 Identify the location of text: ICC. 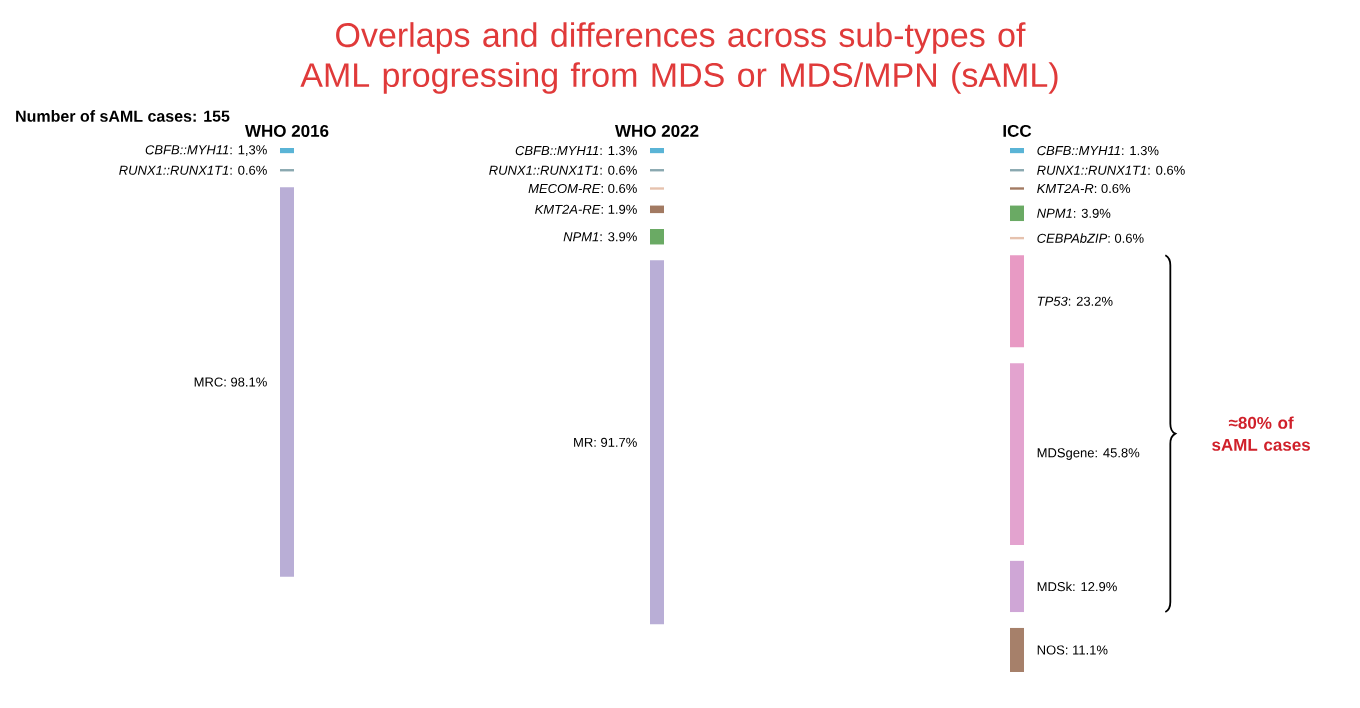
(1017, 130).